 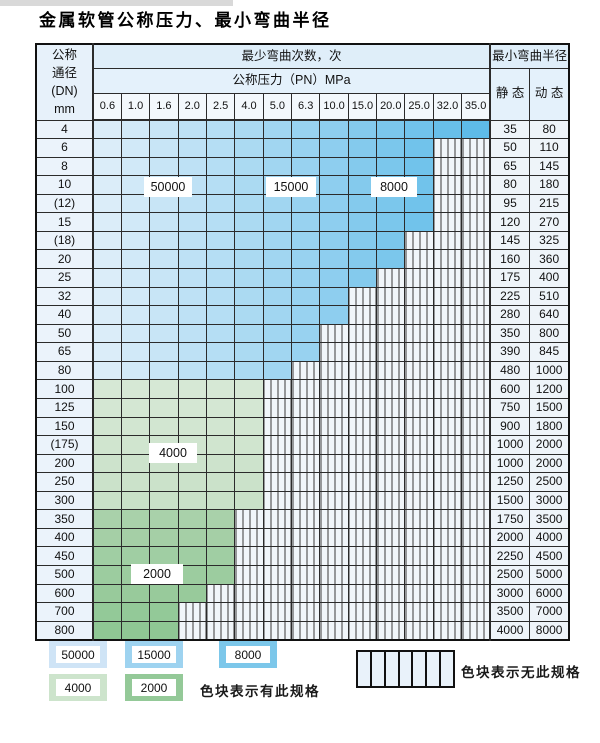 What do you see at coordinates (64, 73) in the screenshot?
I see `header-dn-line: 通径` at bounding box center [64, 73].